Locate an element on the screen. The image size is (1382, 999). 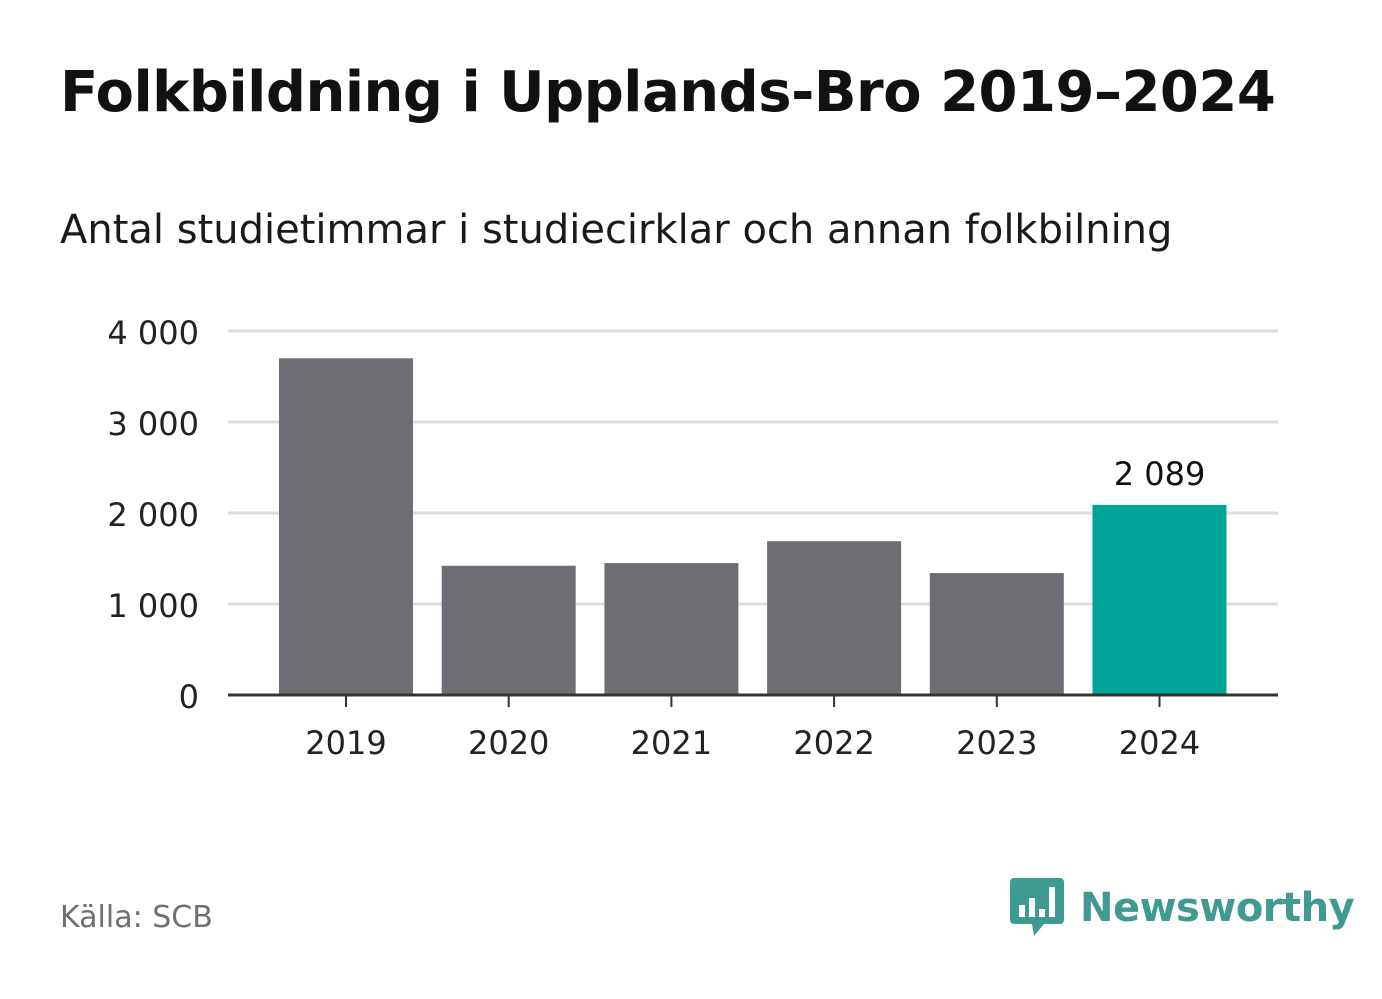
newsworthy-logo-icon is located at coordinates (1037, 907).